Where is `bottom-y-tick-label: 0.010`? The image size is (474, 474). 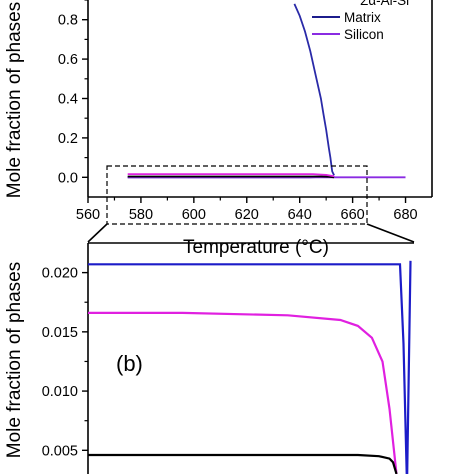 bottom-y-tick-label: 0.010 is located at coordinates (60, 392).